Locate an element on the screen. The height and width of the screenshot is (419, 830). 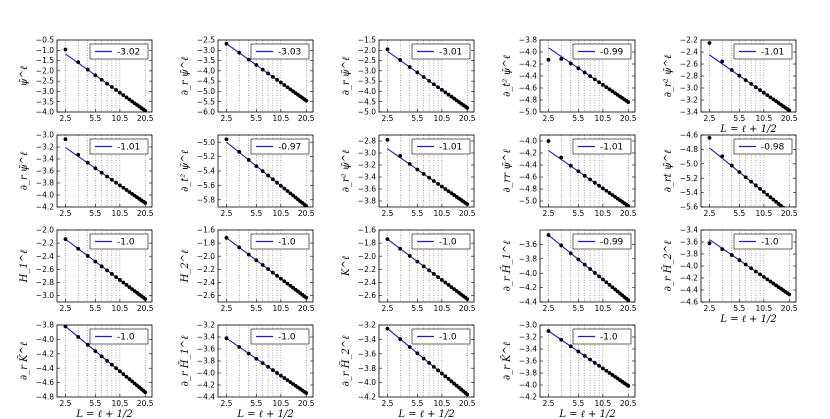
y-tick-label: −3.0 is located at coordinates (528, 325).